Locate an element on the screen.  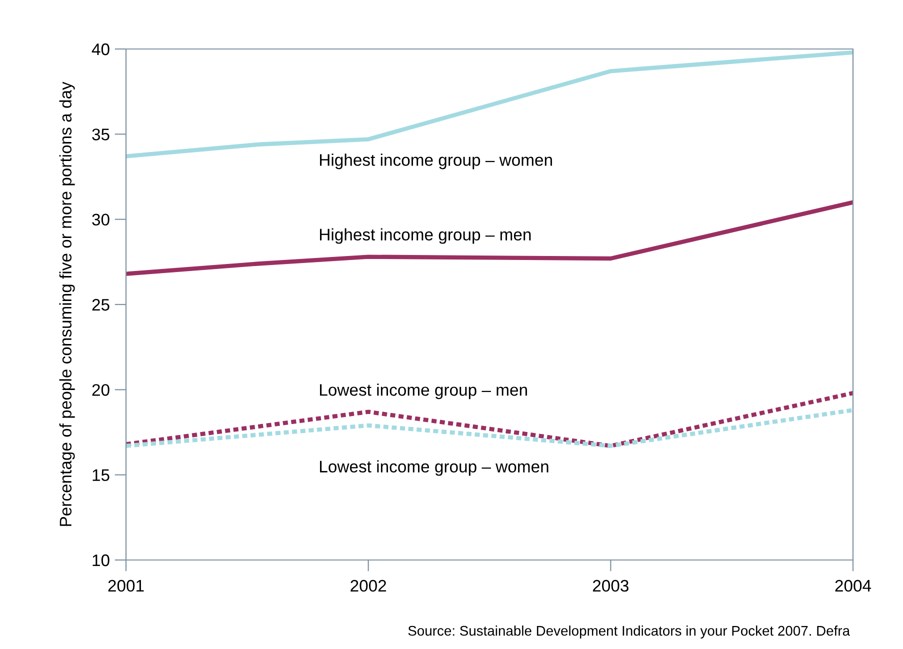
series-label: Highest income group – men is located at coordinates (425, 236).